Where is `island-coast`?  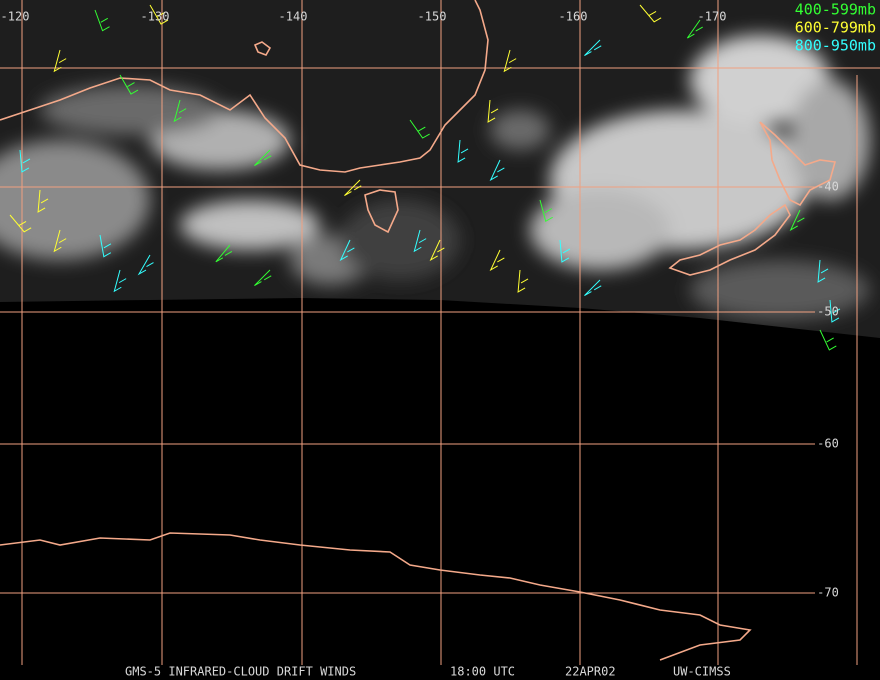
island-coast is located at coordinates (262, 48).